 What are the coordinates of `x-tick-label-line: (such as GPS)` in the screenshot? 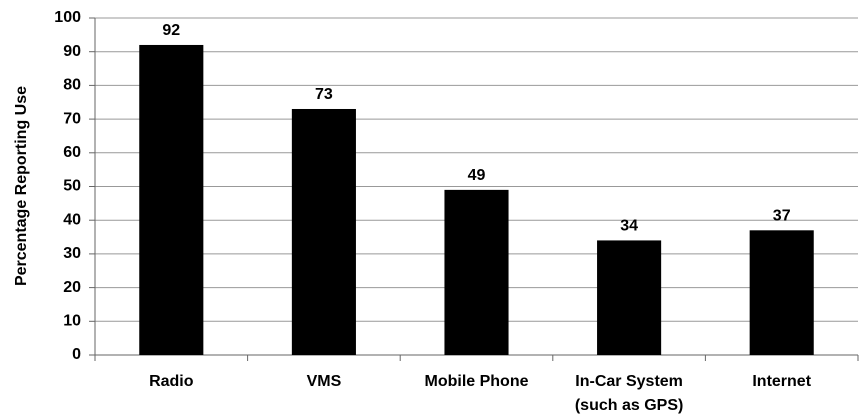 It's located at (629, 405).